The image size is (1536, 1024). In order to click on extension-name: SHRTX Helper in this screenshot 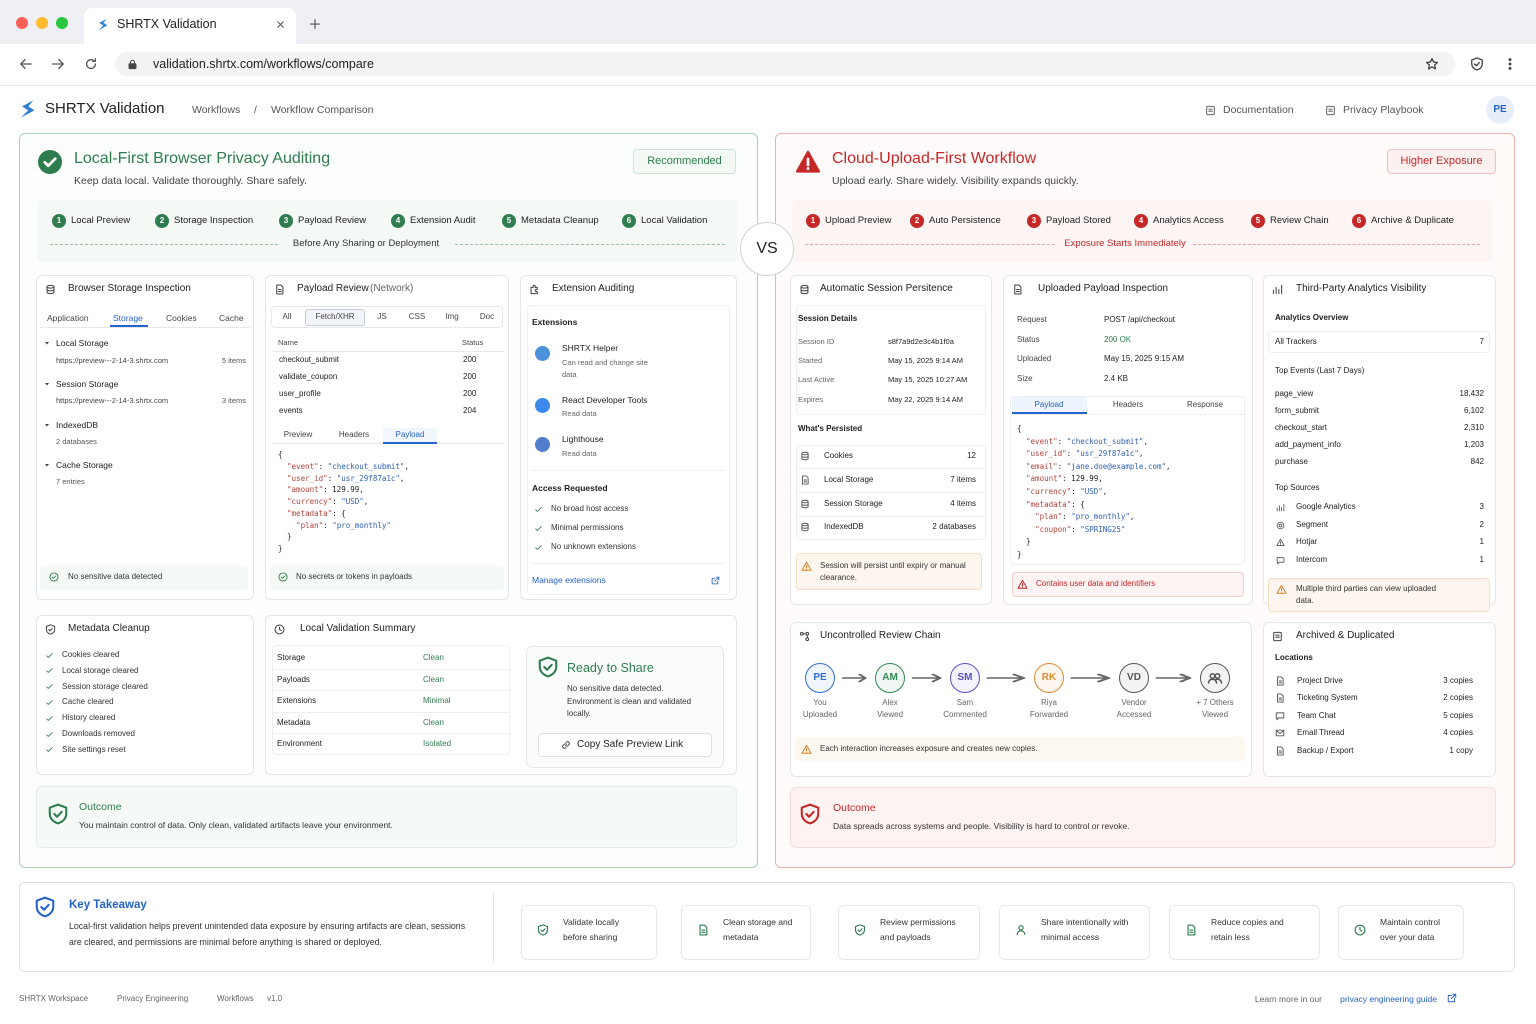, I will do `click(590, 348)`.